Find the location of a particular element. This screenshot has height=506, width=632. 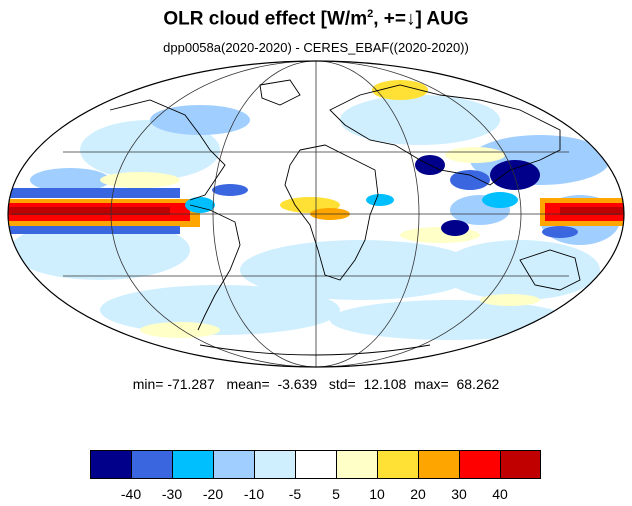

colorbar-tick-label: -10 is located at coordinates (254, 494).